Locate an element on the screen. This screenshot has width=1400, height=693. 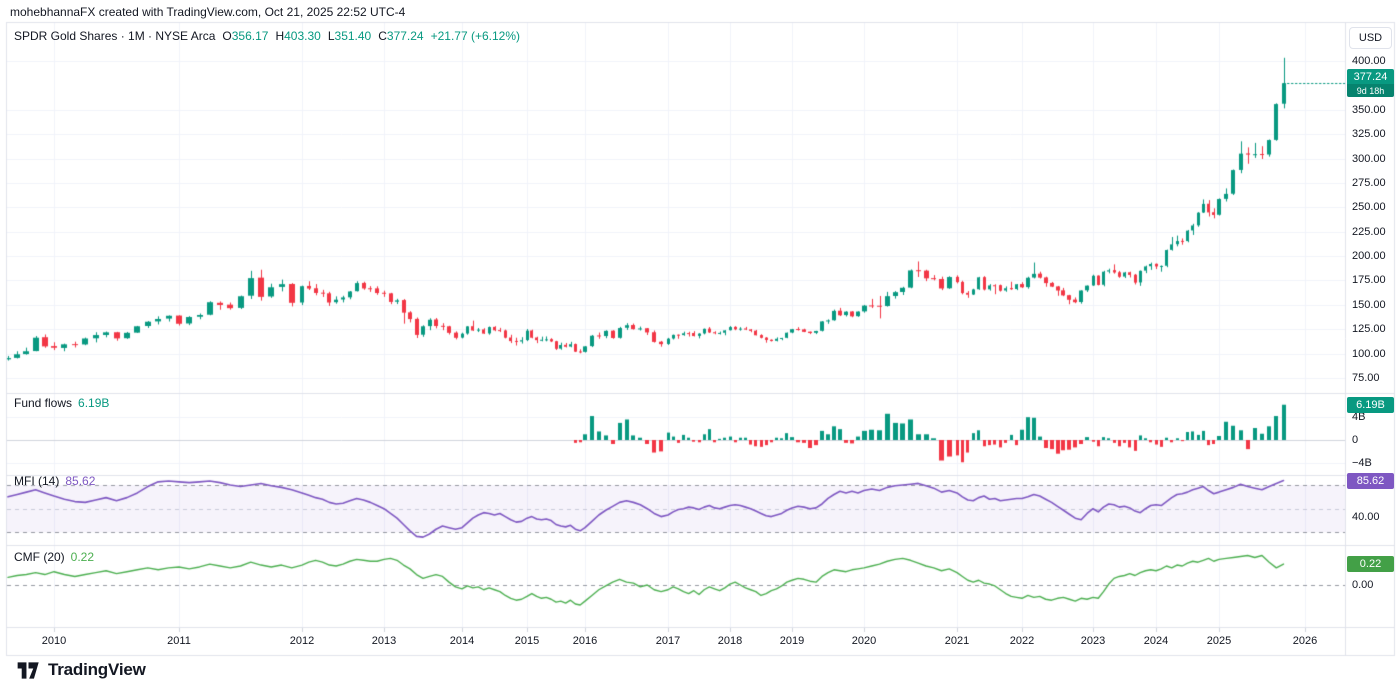
symbol-title: SPDR Gold Shares · 1M · NYSE Arca is located at coordinates (115, 36).